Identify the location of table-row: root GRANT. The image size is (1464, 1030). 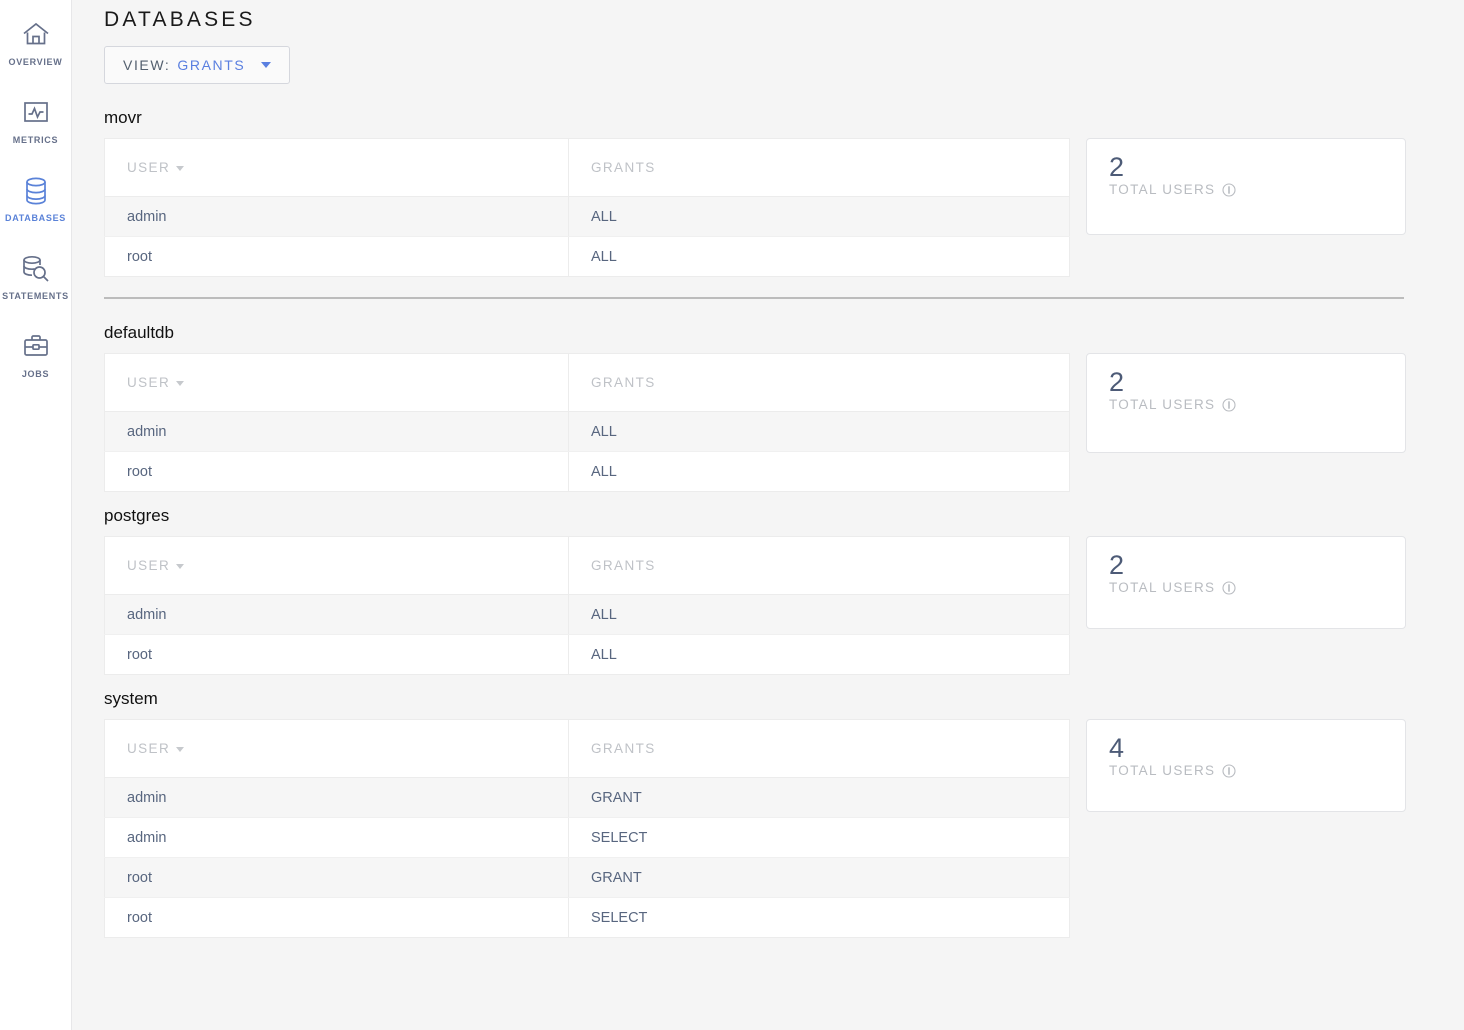
(587, 877).